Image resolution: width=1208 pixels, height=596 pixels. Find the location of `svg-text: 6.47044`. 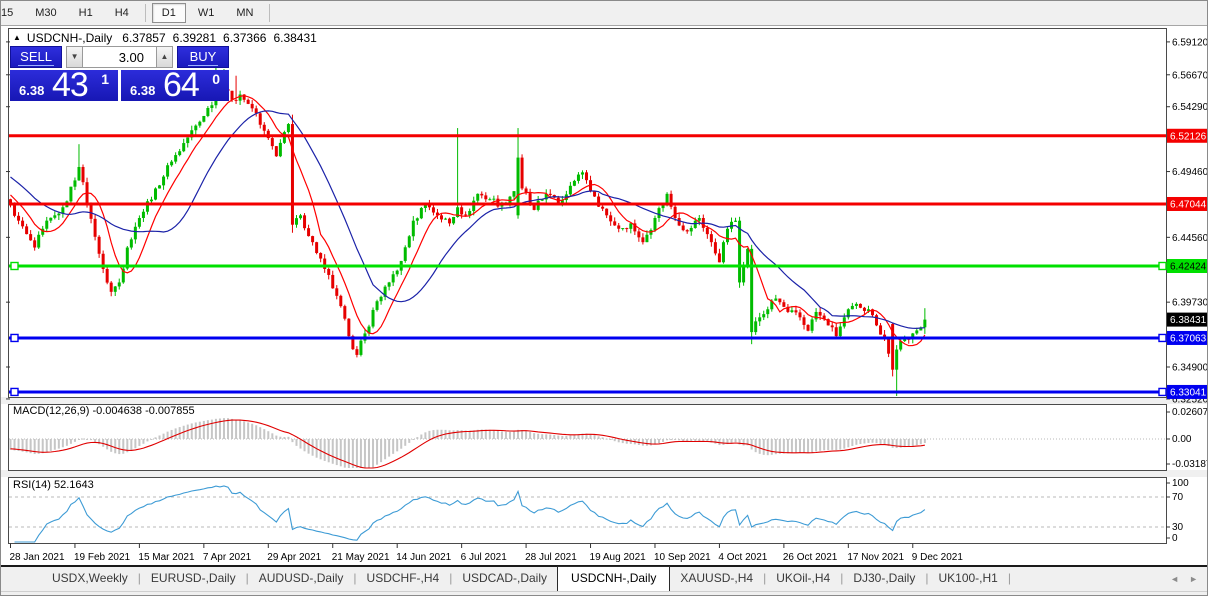

svg-text: 6.47044 is located at coordinates (1188, 204).